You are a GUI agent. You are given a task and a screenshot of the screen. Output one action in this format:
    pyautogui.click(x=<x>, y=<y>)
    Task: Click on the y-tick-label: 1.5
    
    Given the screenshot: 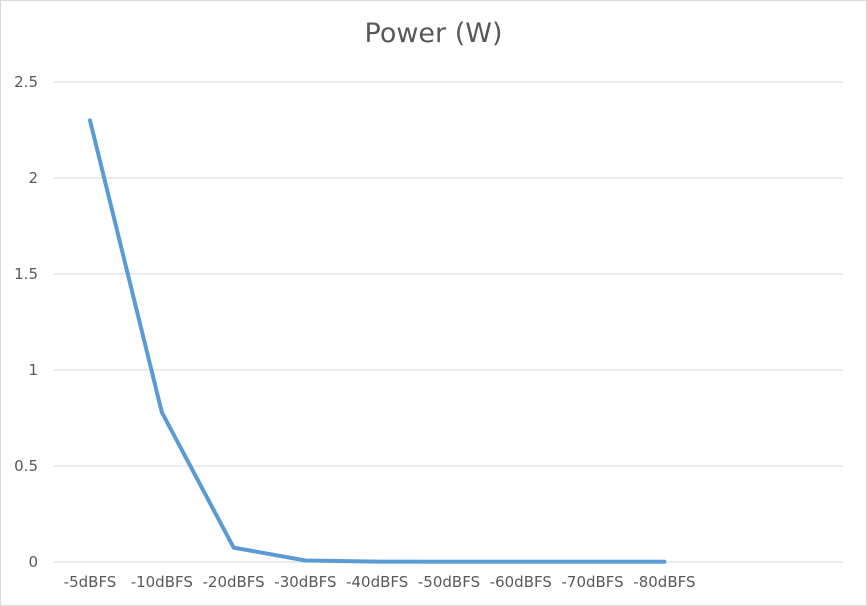 What is the action you would take?
    pyautogui.click(x=26, y=274)
    